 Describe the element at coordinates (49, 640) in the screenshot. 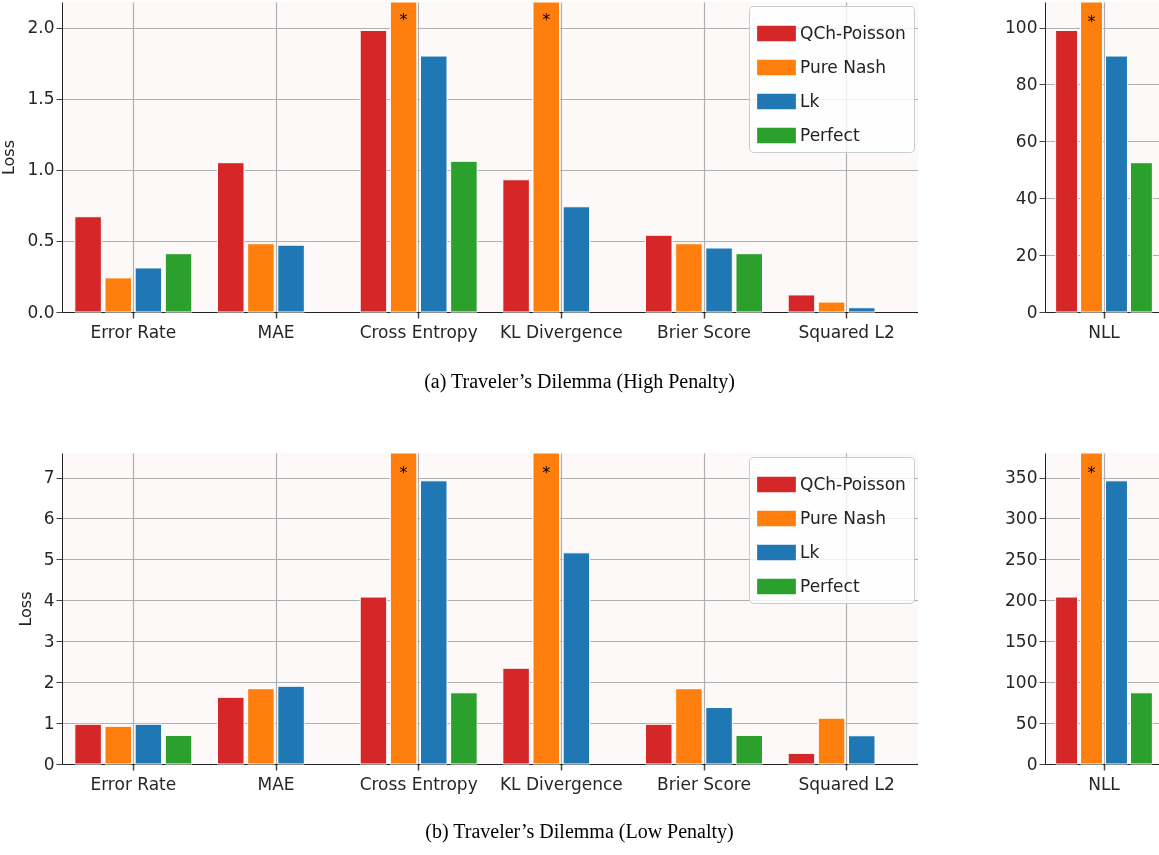

I see `y-tick-label: 3` at that location.